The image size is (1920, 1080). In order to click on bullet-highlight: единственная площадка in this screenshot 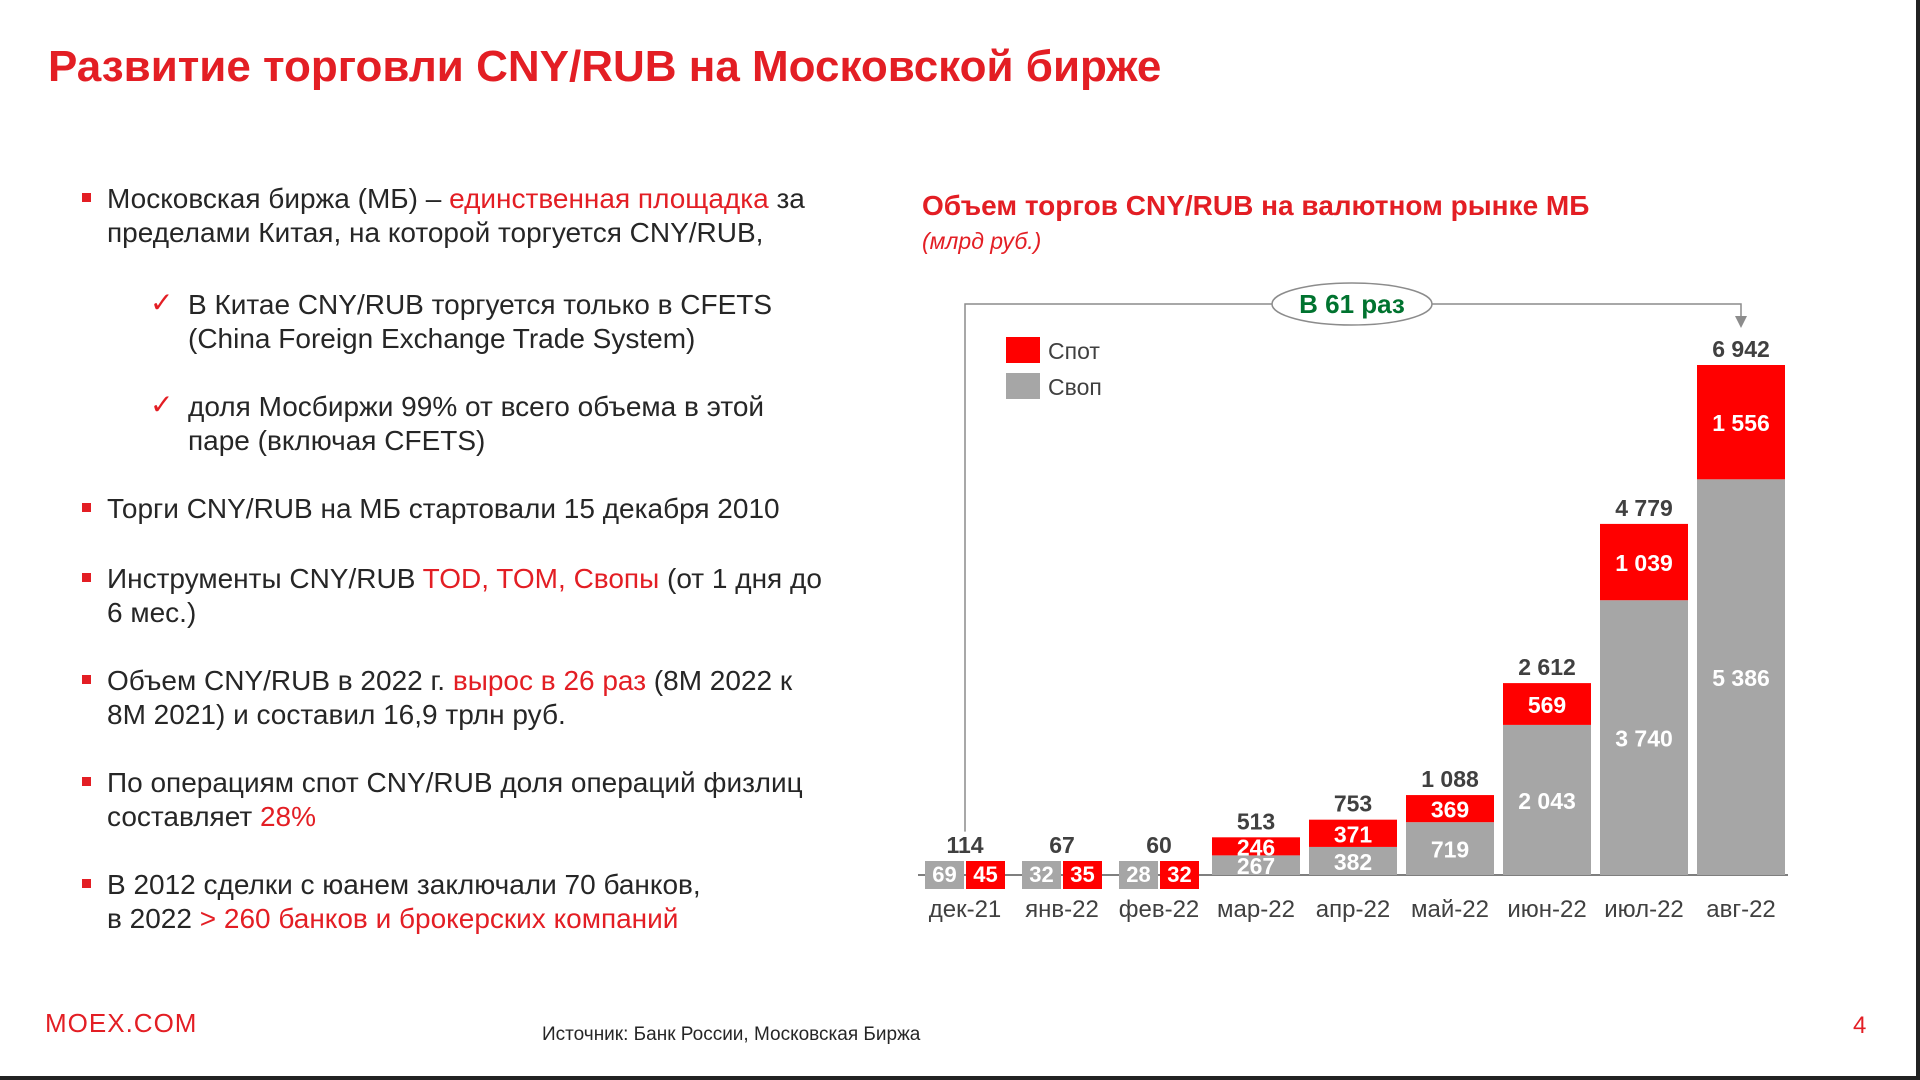, I will do `click(609, 198)`.